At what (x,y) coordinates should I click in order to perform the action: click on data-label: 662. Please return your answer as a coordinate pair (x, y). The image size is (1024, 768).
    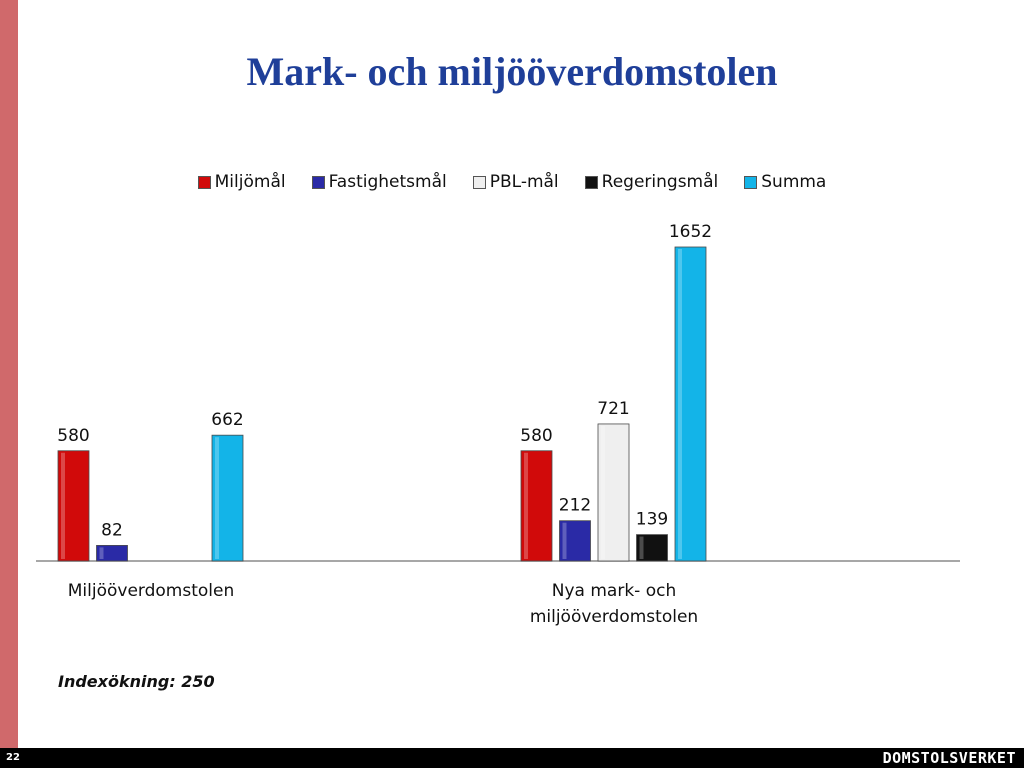
    Looking at the image, I should click on (227, 420).